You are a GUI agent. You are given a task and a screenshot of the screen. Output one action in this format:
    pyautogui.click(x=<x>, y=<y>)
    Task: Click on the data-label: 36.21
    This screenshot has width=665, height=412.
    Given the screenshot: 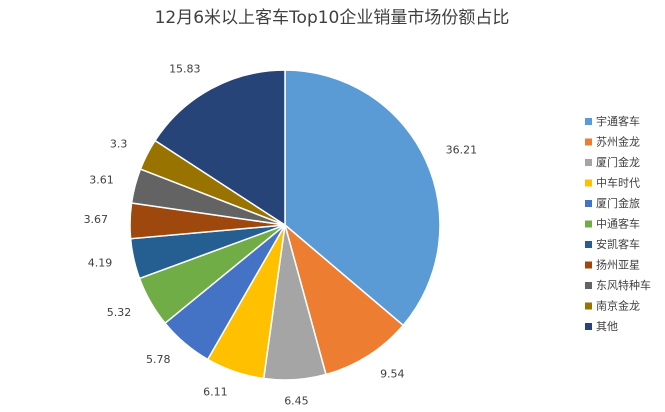 What is the action you would take?
    pyautogui.click(x=462, y=150)
    